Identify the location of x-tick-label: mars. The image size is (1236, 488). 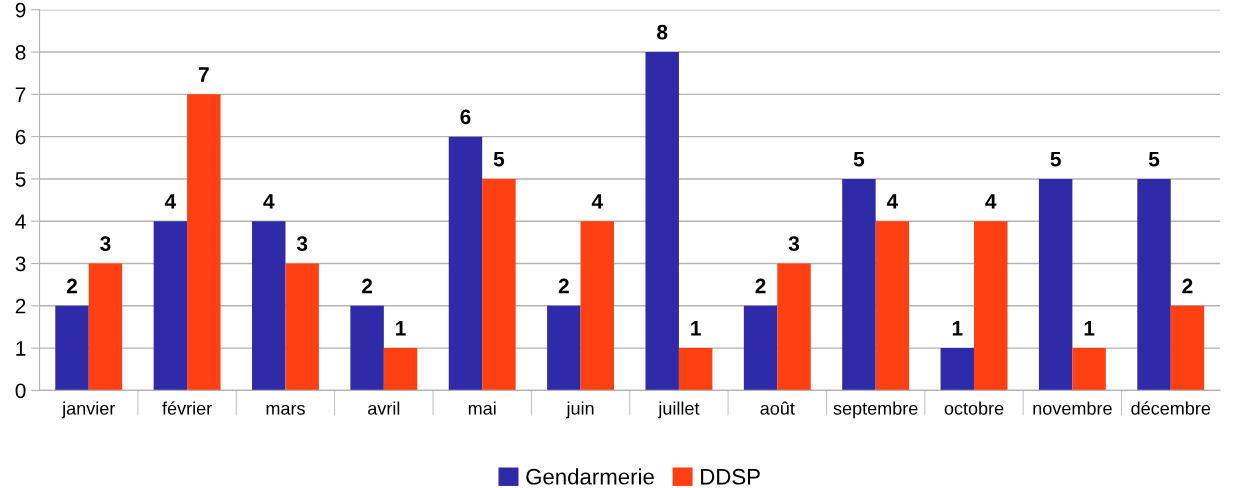
(285, 409).